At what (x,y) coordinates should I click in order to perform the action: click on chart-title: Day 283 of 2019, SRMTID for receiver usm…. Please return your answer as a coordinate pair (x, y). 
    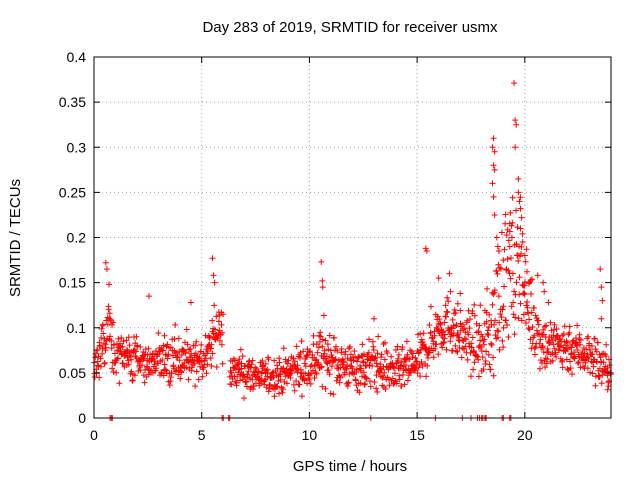
    Looking at the image, I should click on (350, 27).